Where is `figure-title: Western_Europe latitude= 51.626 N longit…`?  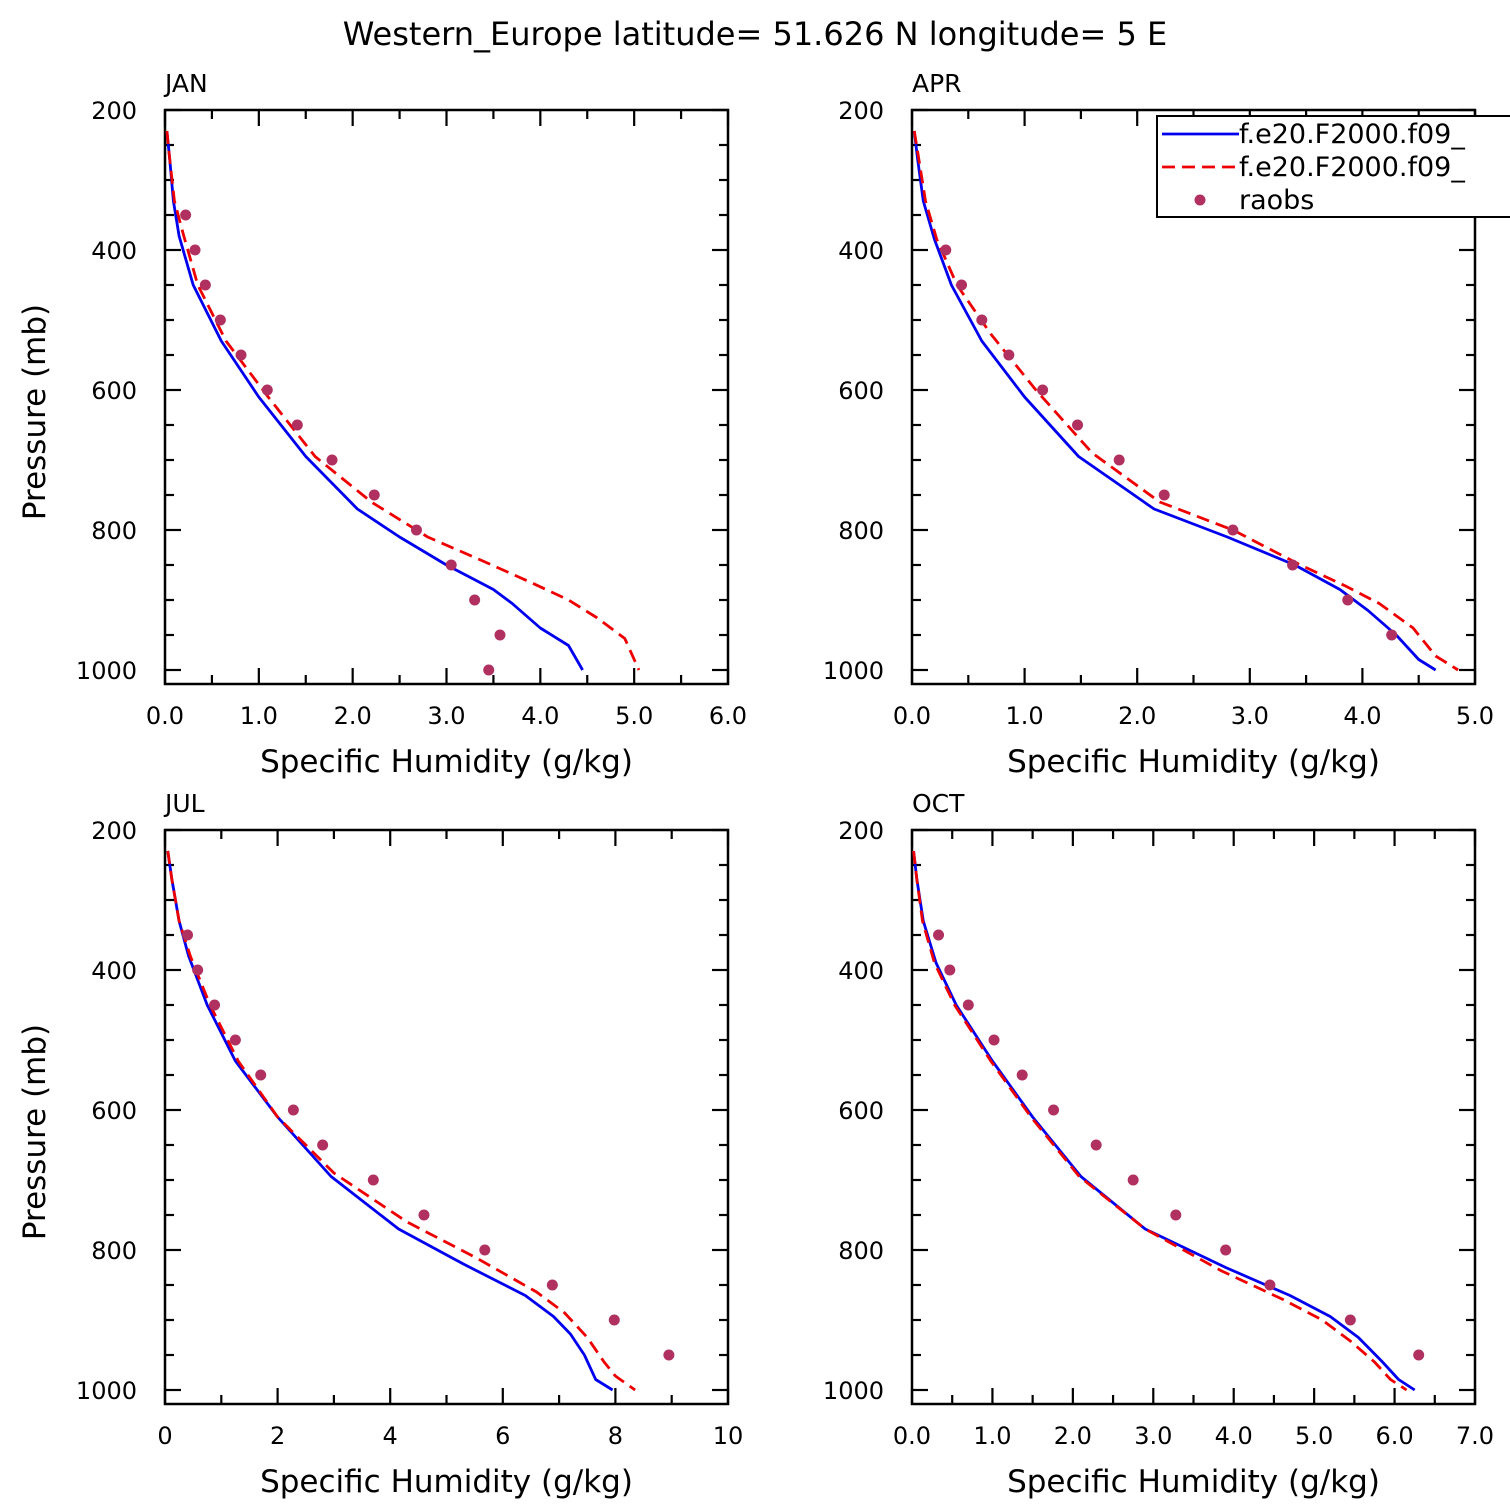
figure-title: Western_Europe latitude= 51.626 N longit… is located at coordinates (755, 34).